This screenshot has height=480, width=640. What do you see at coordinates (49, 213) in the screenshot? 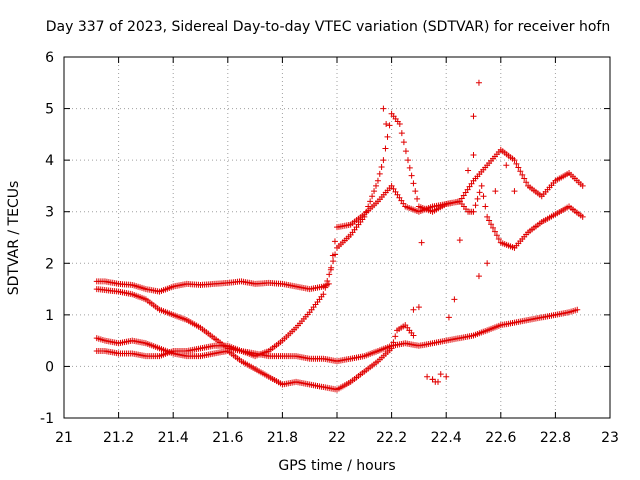
I see `y-tick-label: 3` at bounding box center [49, 213].